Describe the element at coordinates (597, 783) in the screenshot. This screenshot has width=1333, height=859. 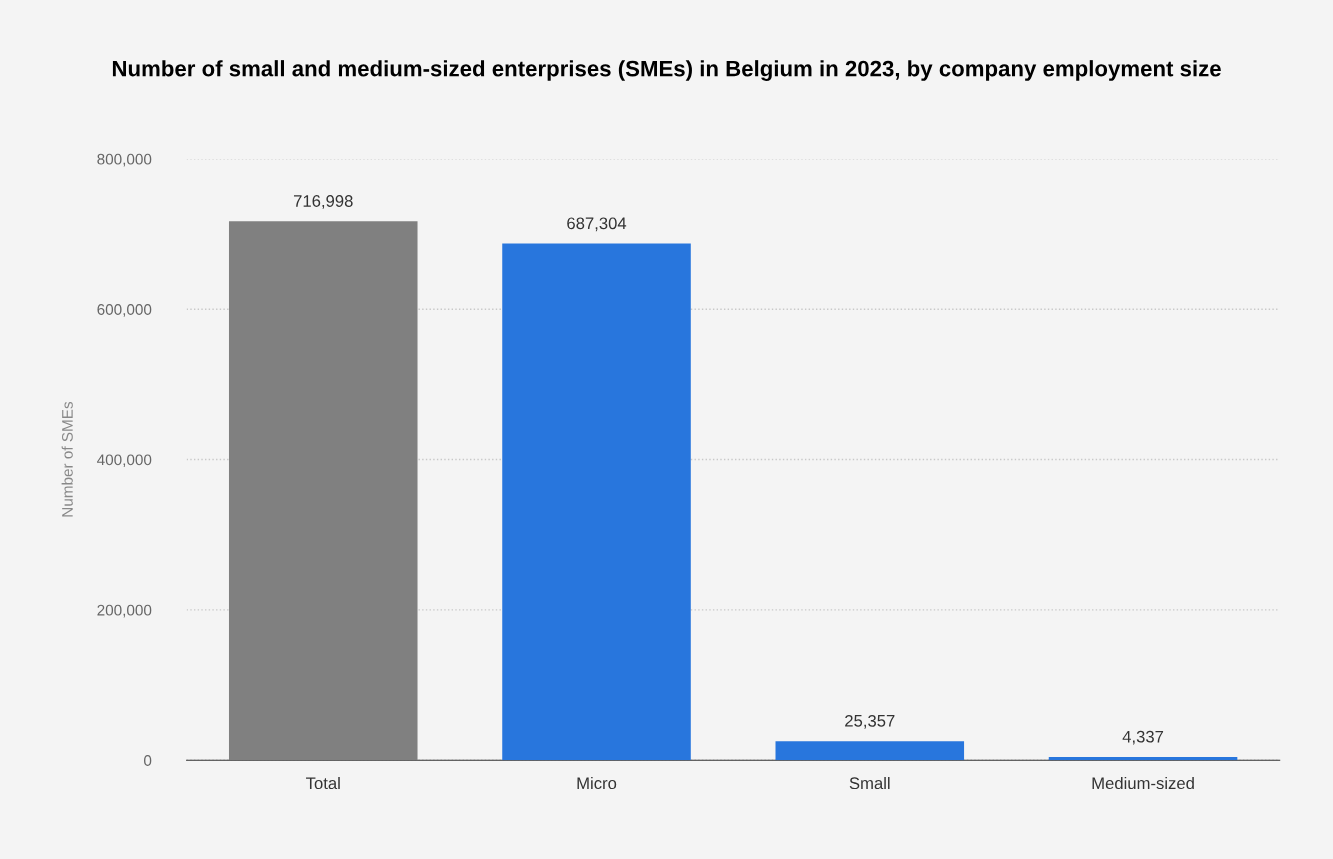
I see `x-tick-label: Micro` at that location.